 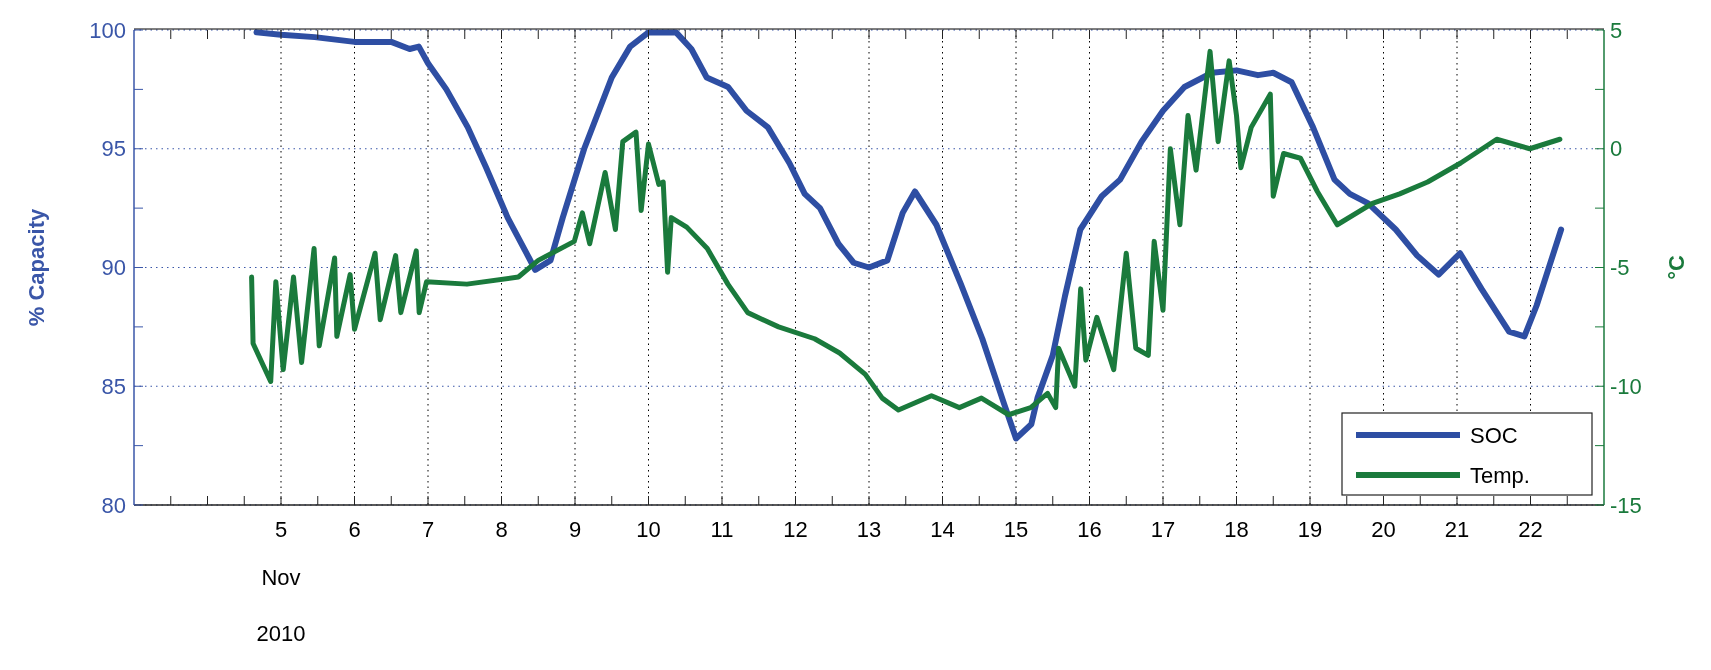 What do you see at coordinates (1236, 529) in the screenshot?
I see `x-tick-label: 18` at bounding box center [1236, 529].